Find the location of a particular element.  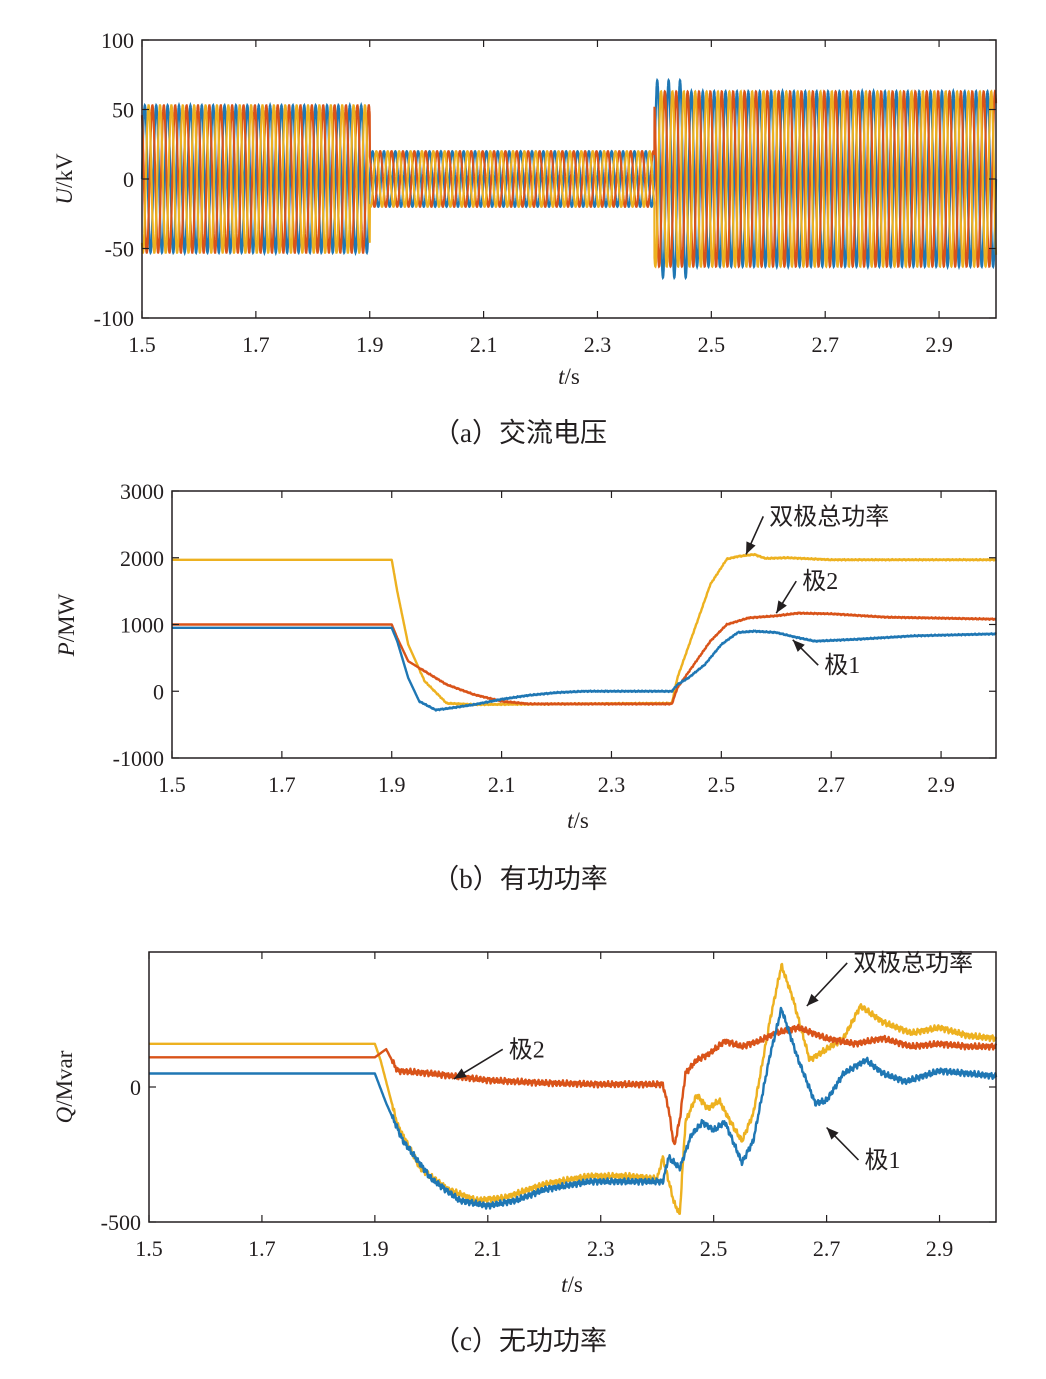

xtick-label-b: 1.7 is located at coordinates (282, 784).